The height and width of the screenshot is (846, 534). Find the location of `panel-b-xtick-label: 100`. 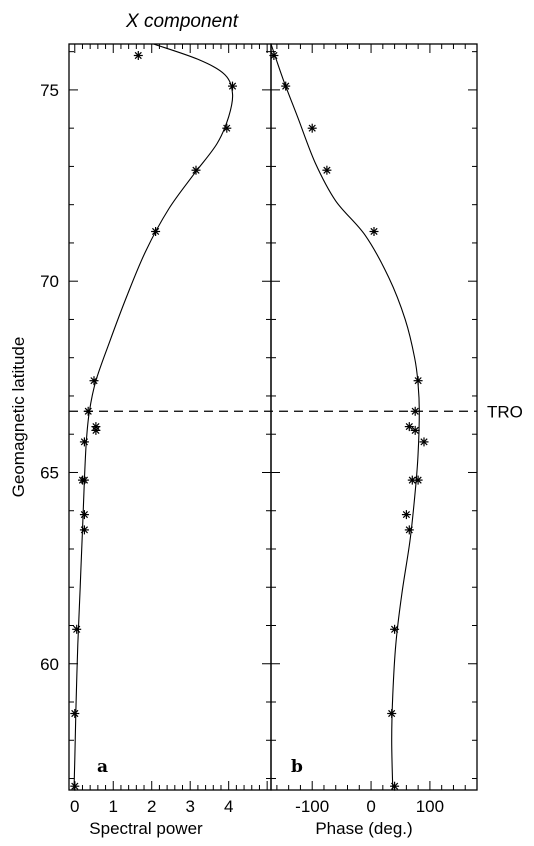

panel-b-xtick-label: 100 is located at coordinates (430, 806).